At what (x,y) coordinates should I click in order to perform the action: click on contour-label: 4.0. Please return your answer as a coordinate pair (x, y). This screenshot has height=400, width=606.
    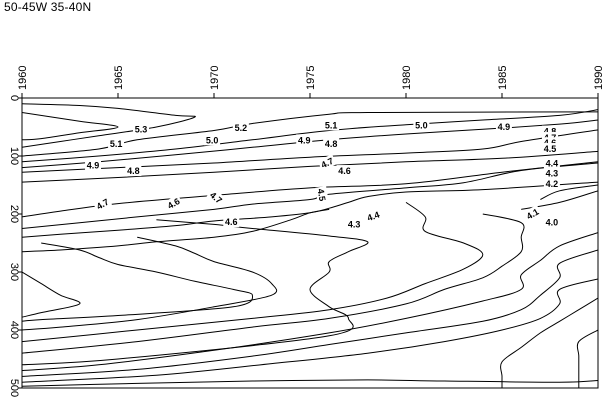
    Looking at the image, I should click on (552, 223).